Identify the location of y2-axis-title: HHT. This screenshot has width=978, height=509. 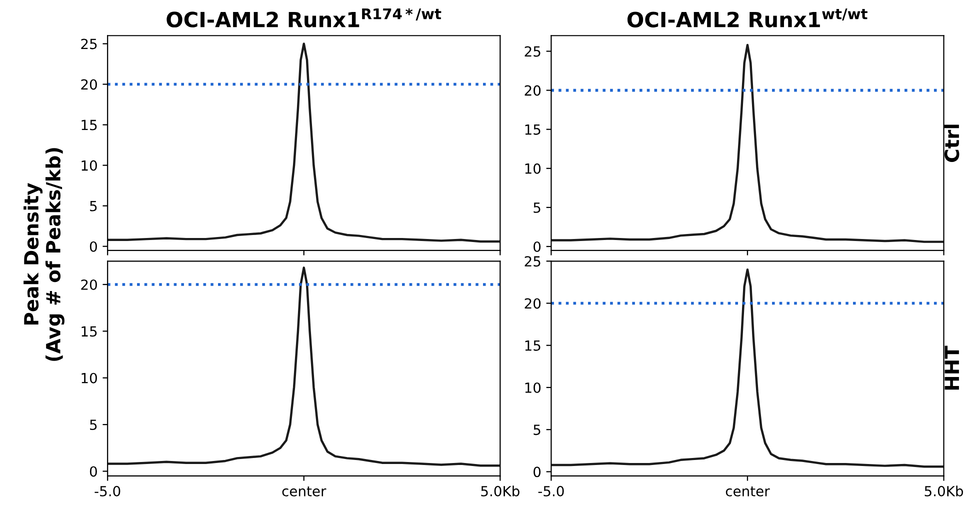
(951, 368).